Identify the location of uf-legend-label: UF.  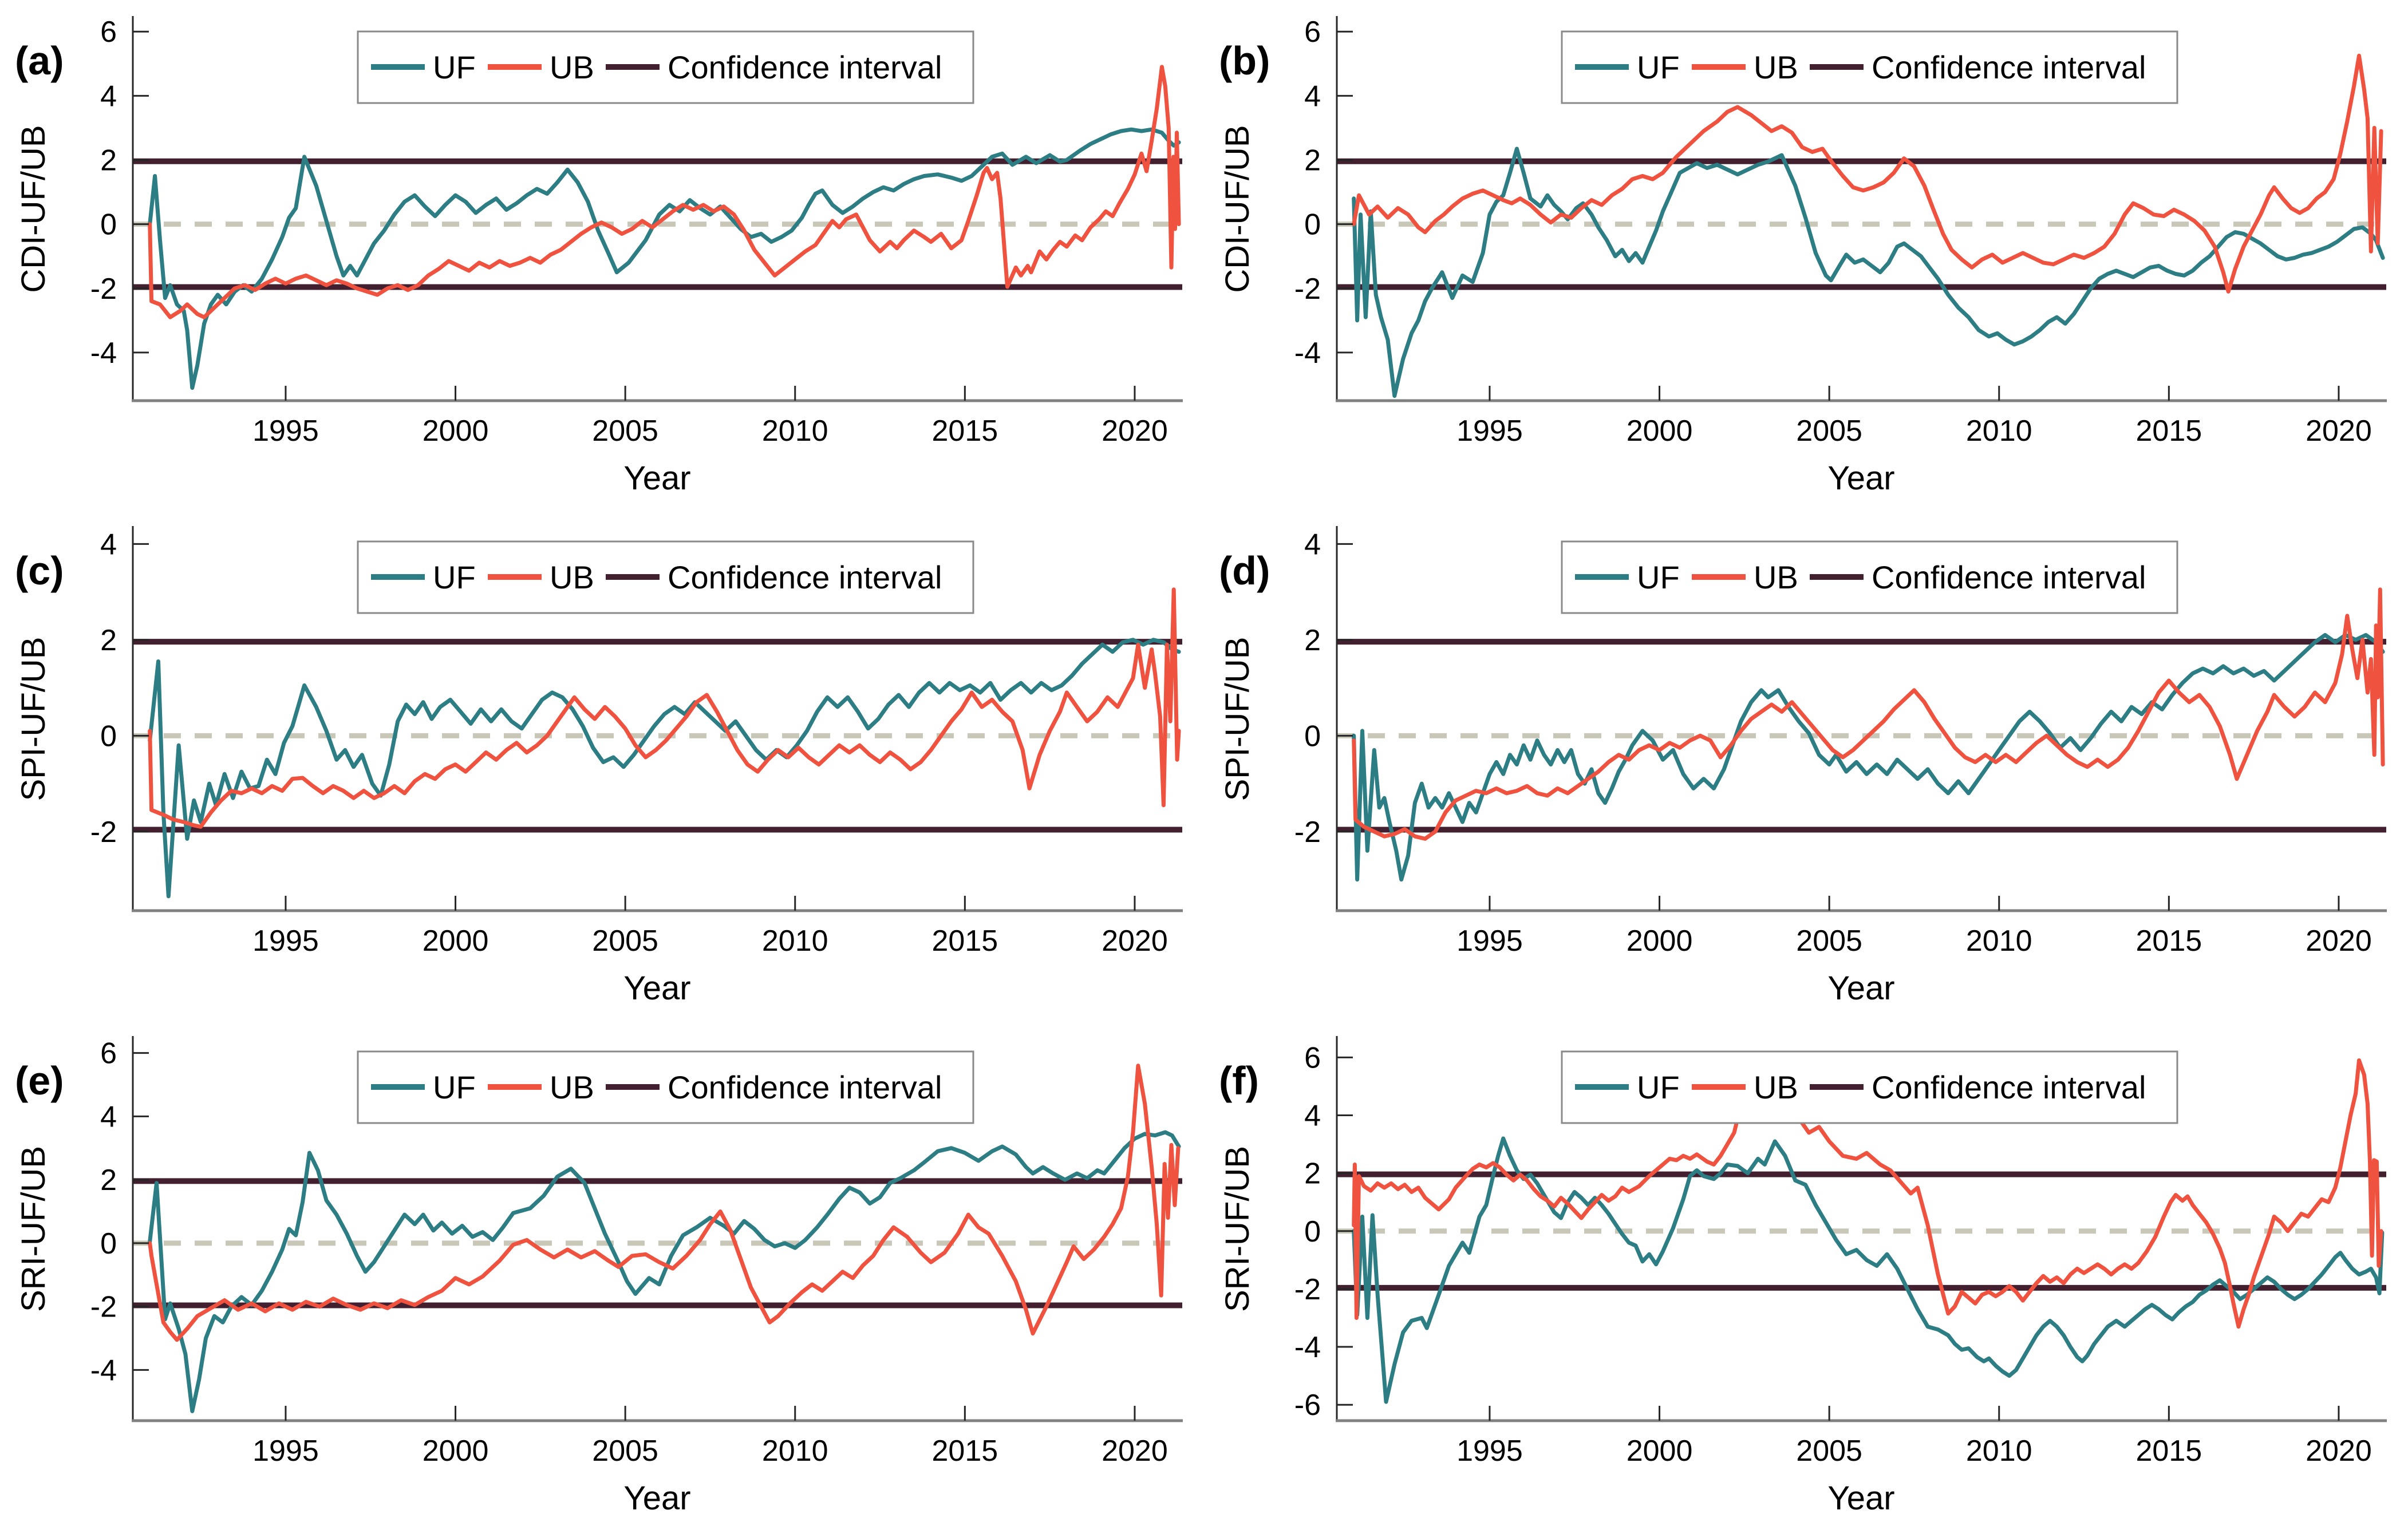
(454, 1087).